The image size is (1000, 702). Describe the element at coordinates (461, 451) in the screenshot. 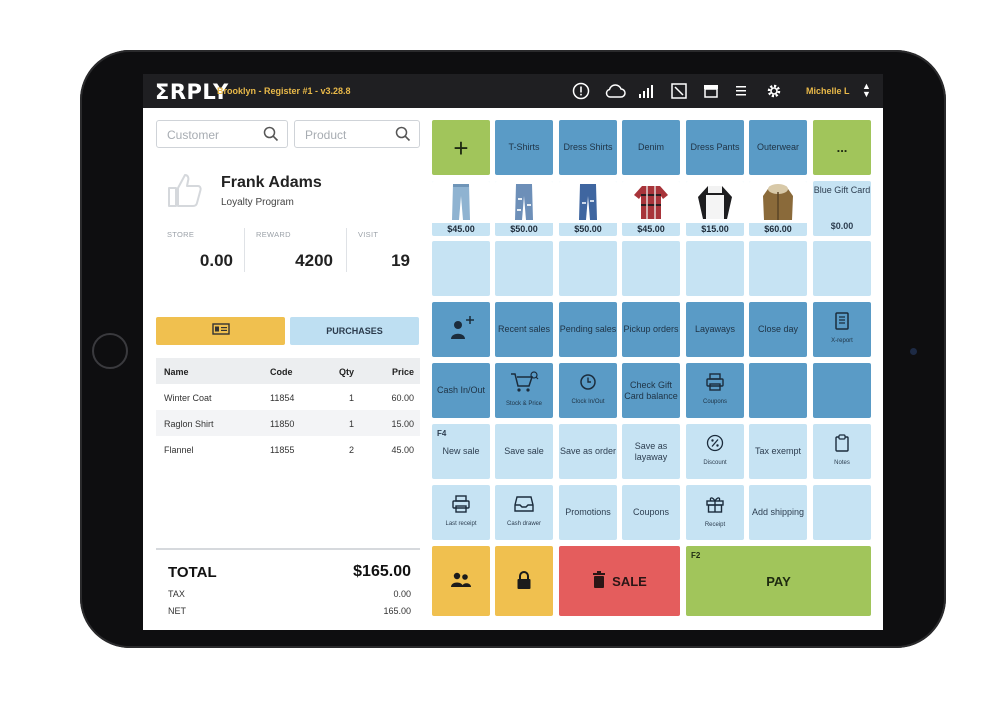

I see `new-sale-button: F4 New sale` at that location.